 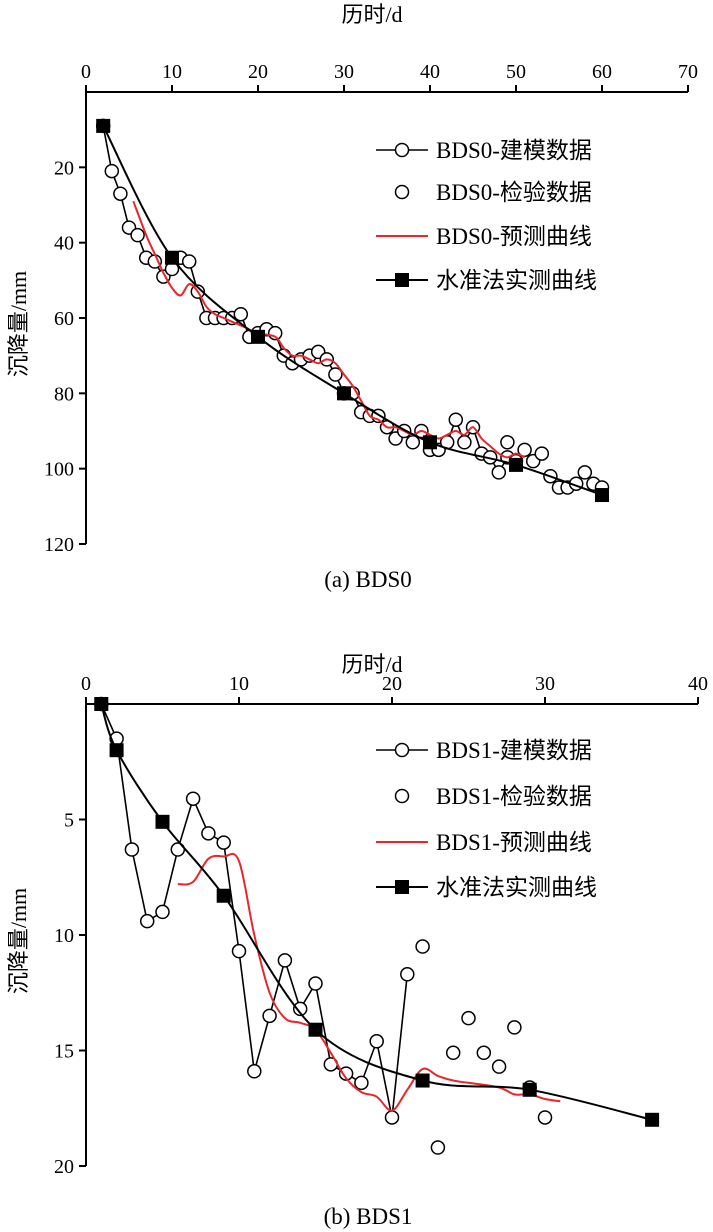 What do you see at coordinates (514, 192) in the screenshot?
I see `legend-label: BDS0-检验数据` at bounding box center [514, 192].